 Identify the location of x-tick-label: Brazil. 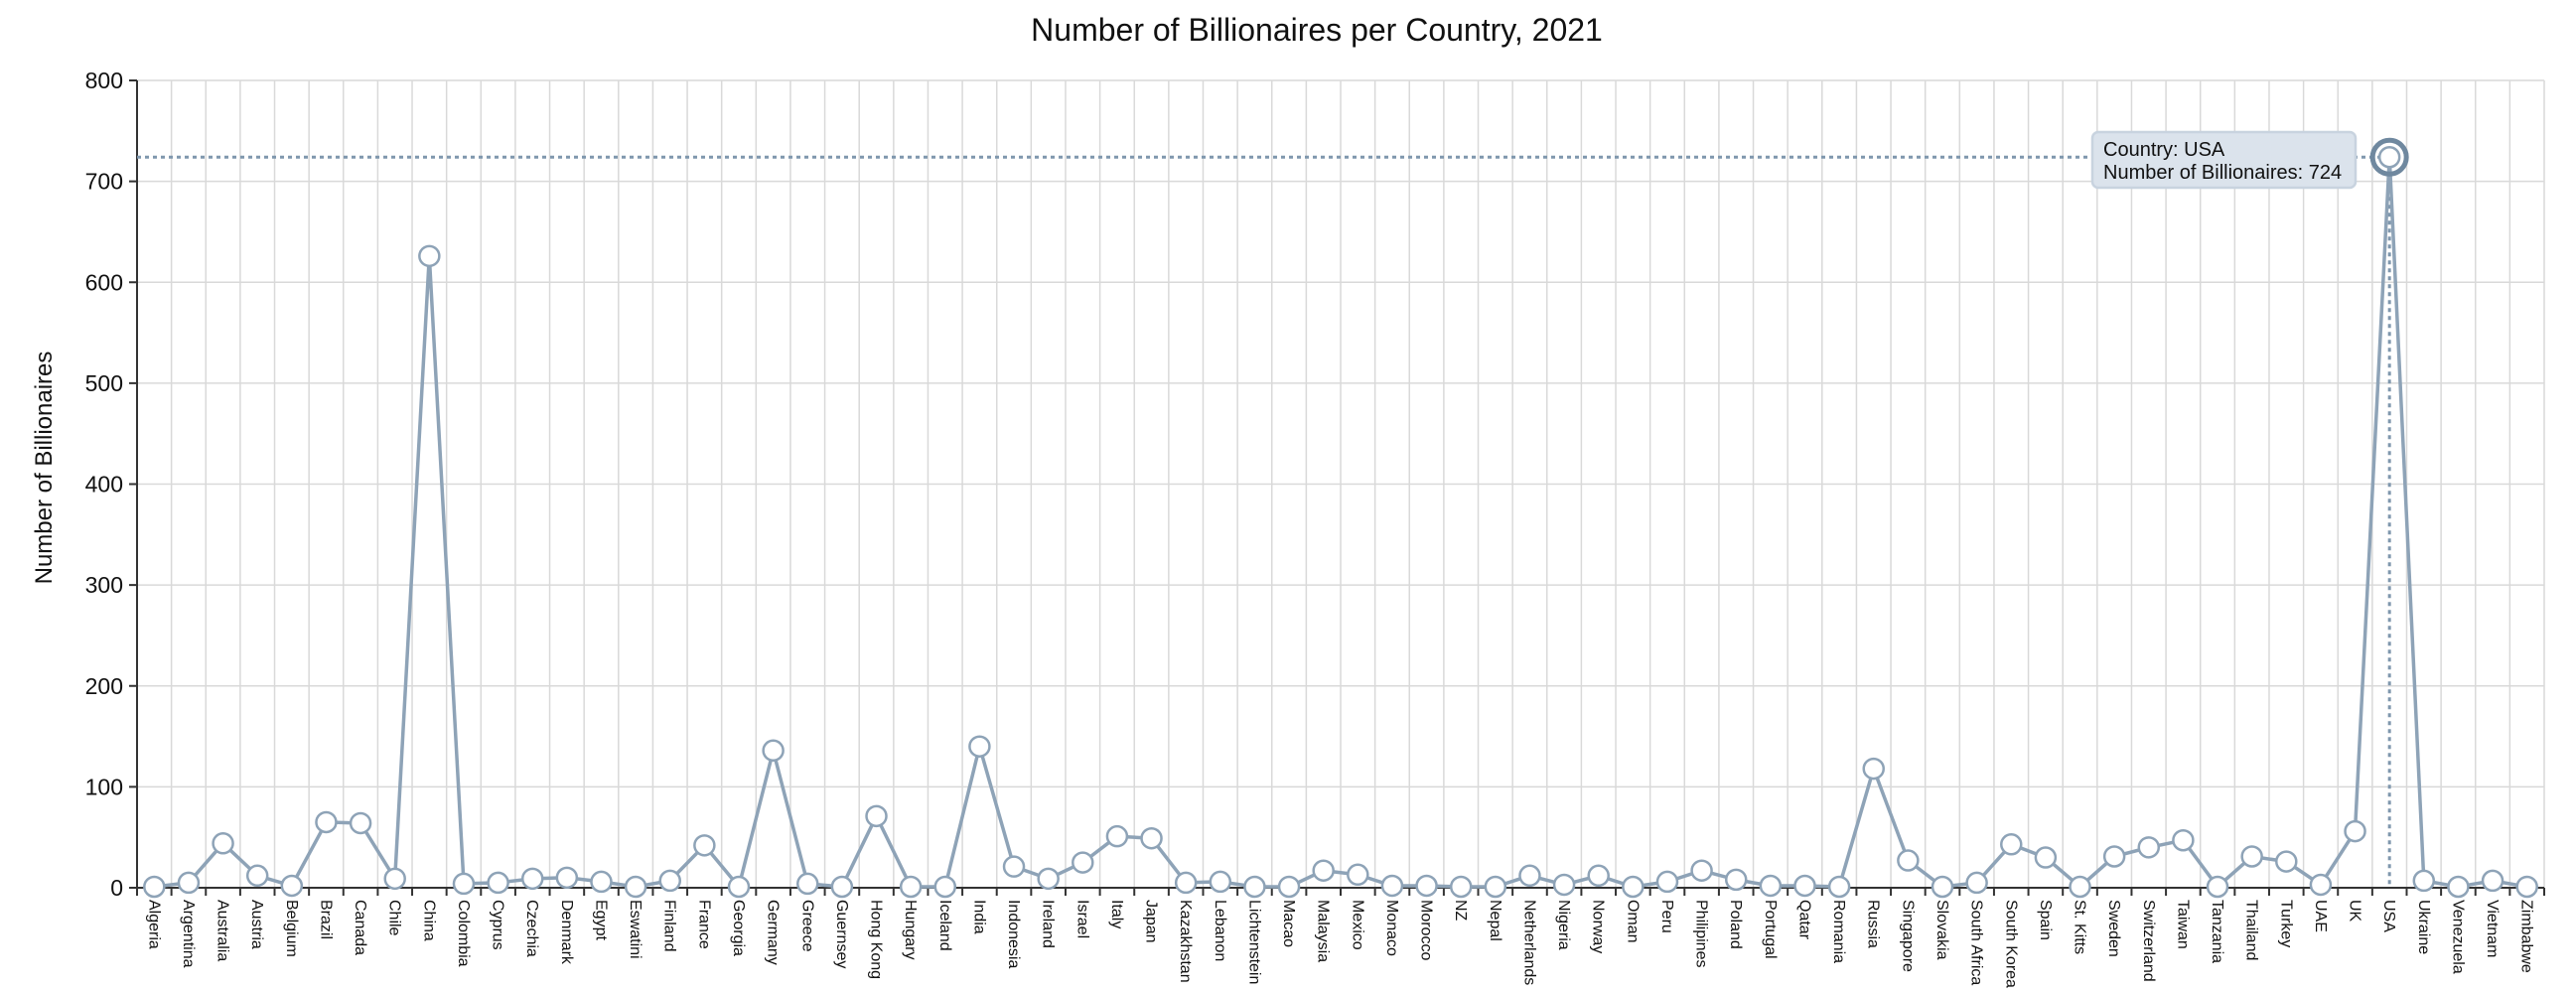
(326, 919).